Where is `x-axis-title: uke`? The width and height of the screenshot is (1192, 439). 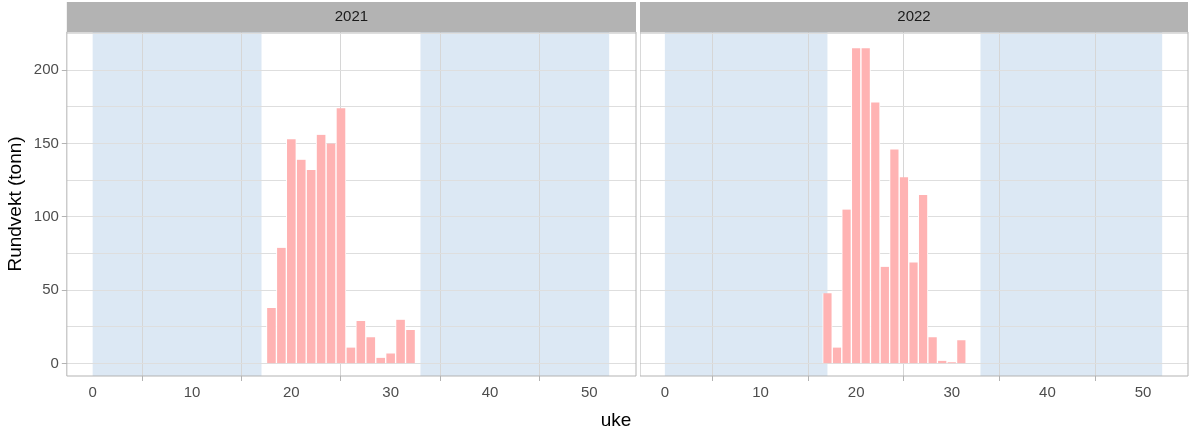 x-axis-title: uke is located at coordinates (616, 420).